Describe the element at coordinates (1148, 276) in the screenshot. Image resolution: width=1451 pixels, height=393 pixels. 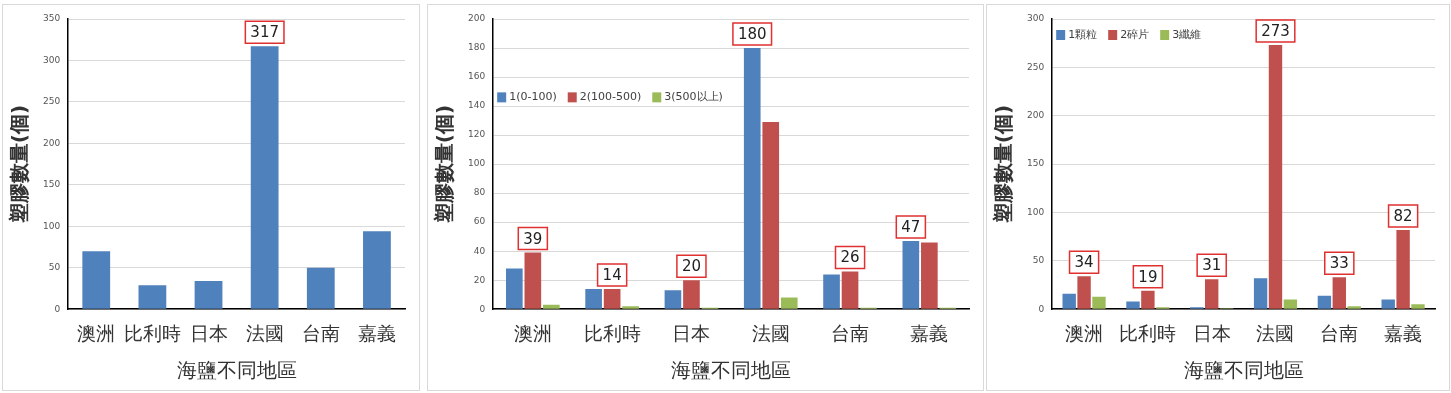
I see `annotation: 19` at that location.